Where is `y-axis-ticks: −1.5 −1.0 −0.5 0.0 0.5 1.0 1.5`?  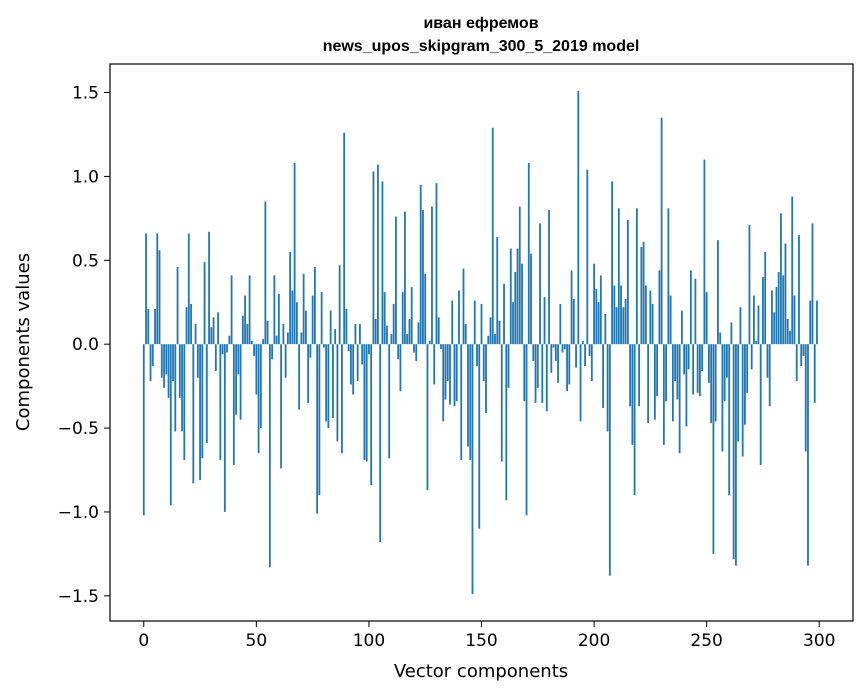
y-axis-ticks: −1.5 −1.0 −0.5 0.0 0.5 1.0 1.5 is located at coordinates (84, 345).